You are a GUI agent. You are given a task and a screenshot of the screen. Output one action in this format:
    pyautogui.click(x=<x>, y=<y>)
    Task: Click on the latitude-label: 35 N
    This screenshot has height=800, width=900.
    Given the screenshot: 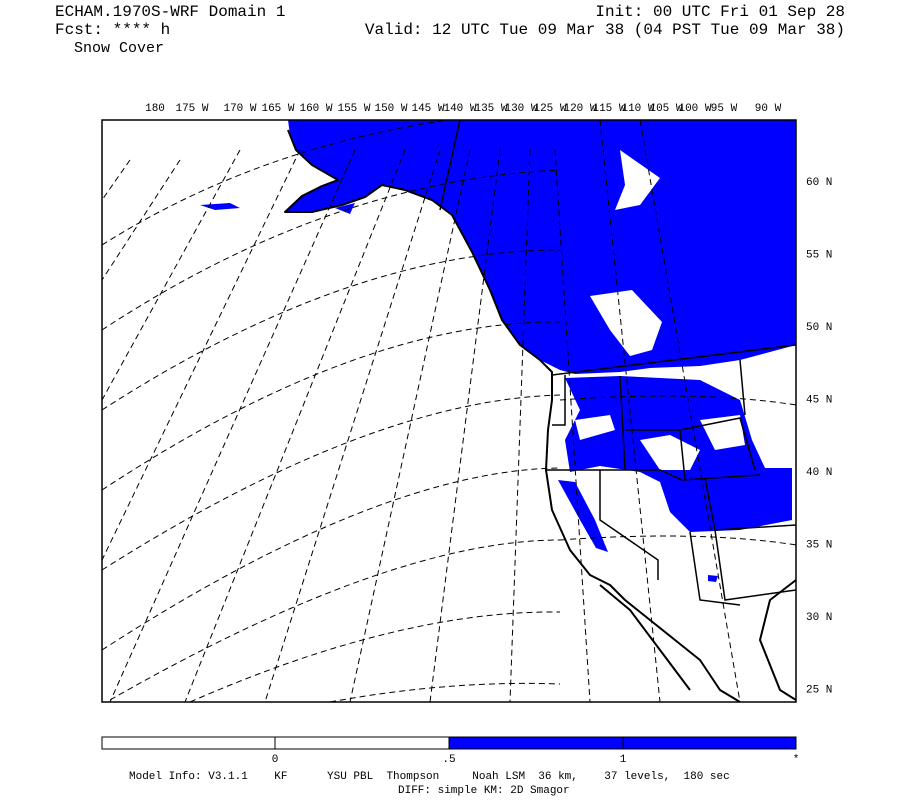 What is the action you would take?
    pyautogui.click(x=819, y=546)
    